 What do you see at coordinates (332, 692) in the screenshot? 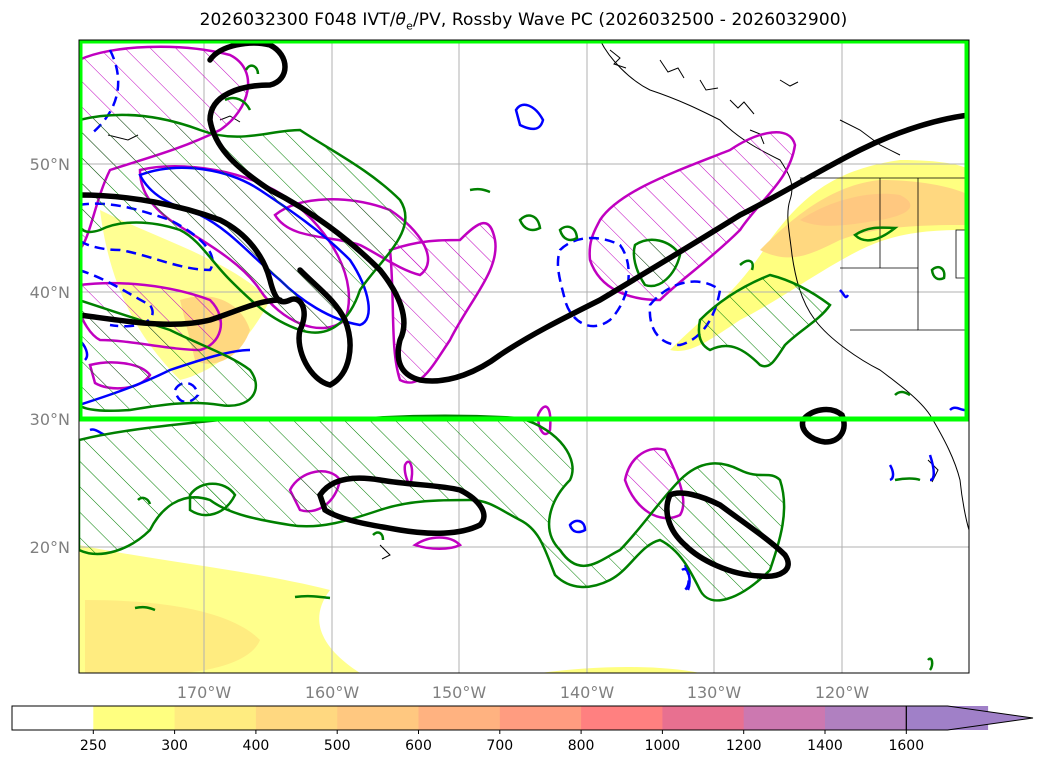
I see `lon-label-160w: 160°W` at bounding box center [332, 692].